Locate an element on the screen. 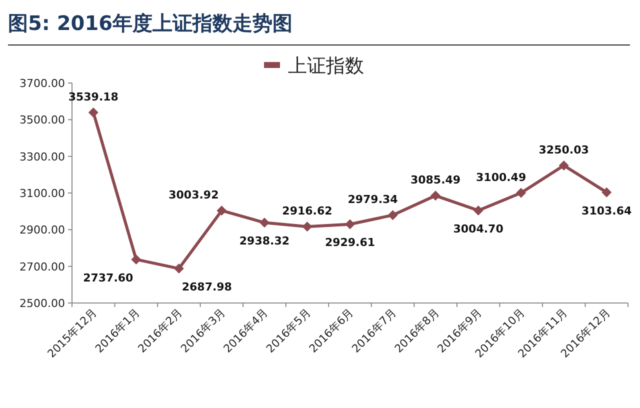  text: 3250.03 is located at coordinates (563, 149).